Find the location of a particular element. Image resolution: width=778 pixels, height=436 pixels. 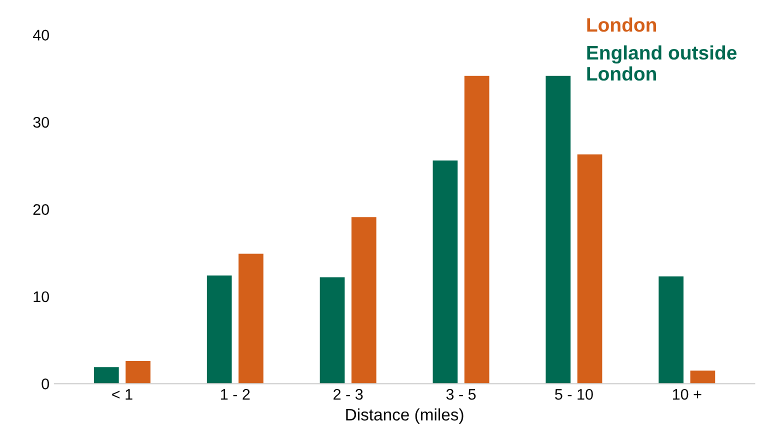

y-tick-label: 40 is located at coordinates (41, 35).